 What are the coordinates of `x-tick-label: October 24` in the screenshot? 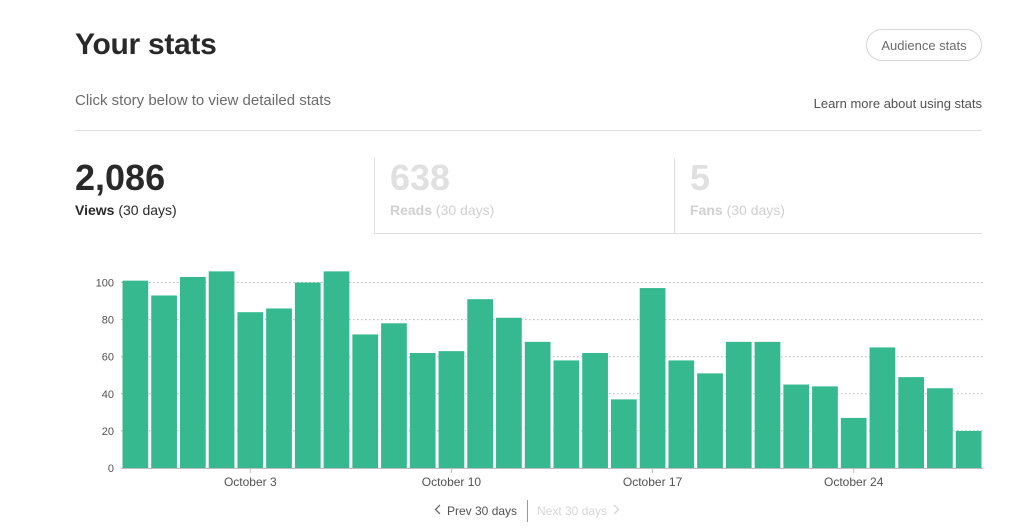 It's located at (854, 482).